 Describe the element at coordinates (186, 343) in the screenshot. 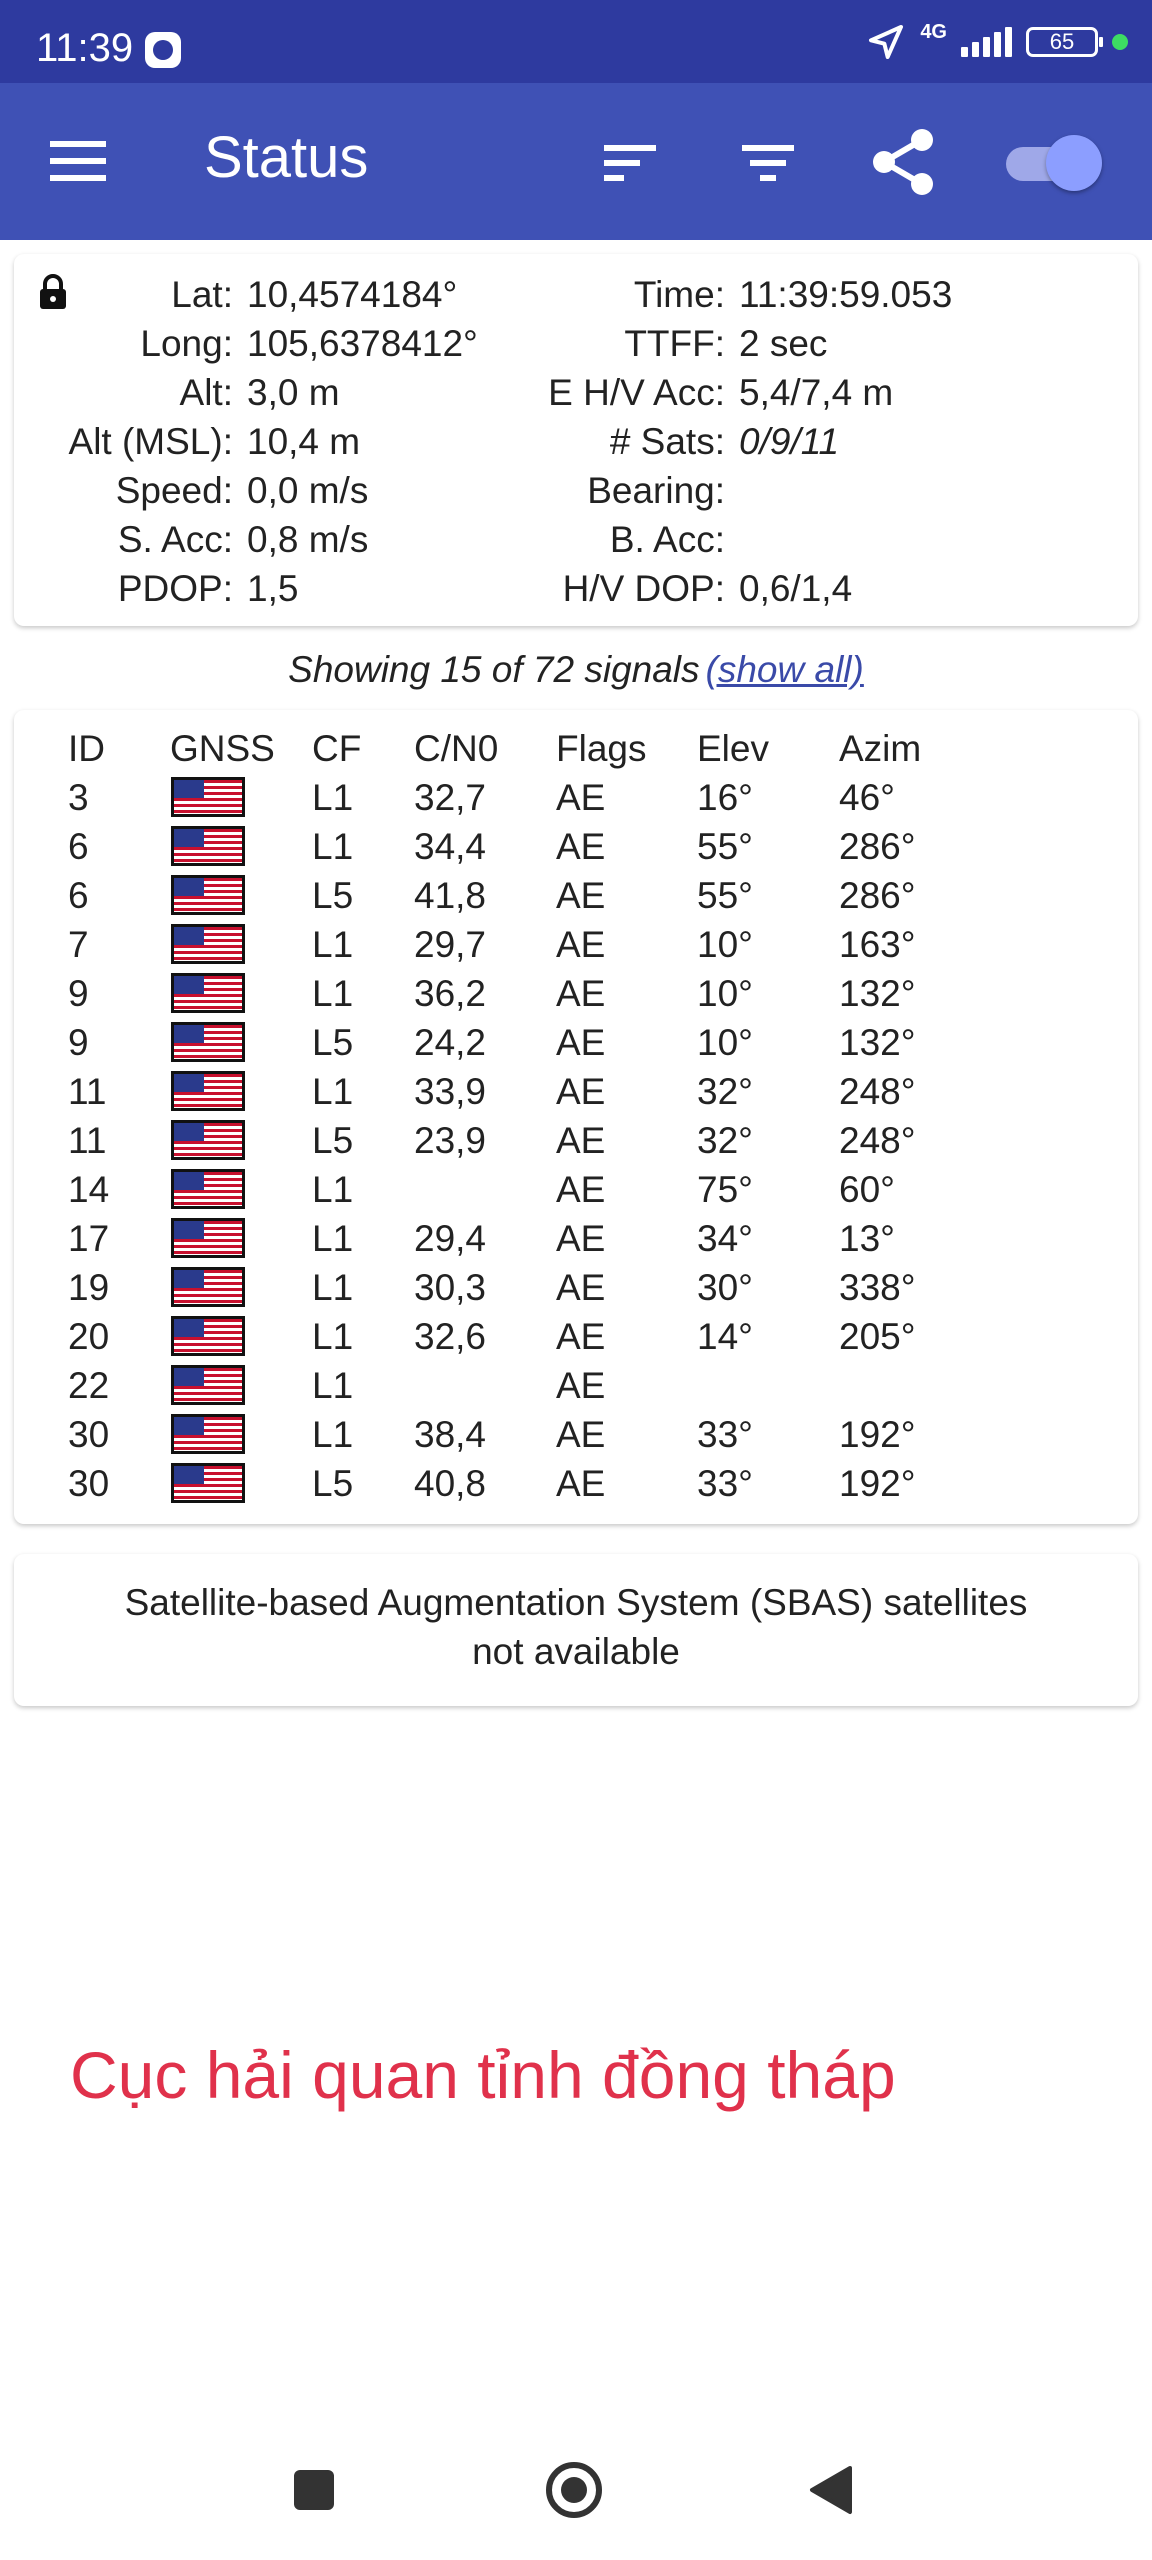

I see `long-label: Long:` at that location.